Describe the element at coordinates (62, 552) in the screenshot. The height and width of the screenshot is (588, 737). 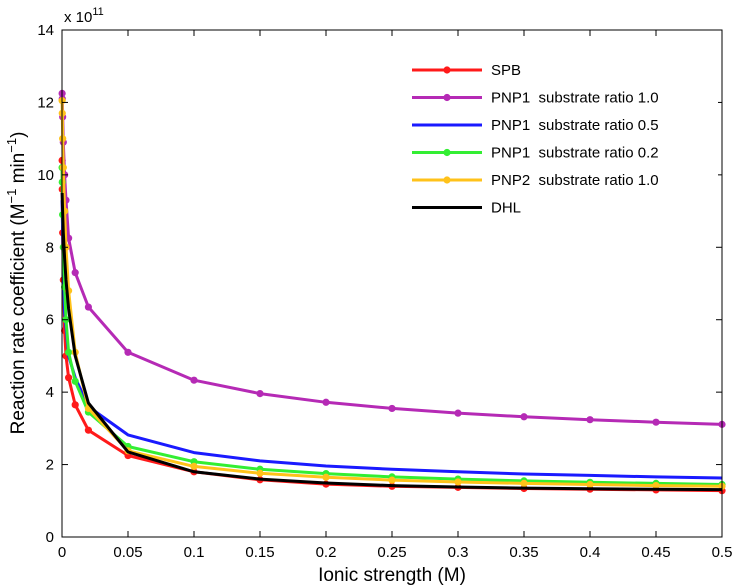
I see `x-tick-label: 0` at that location.